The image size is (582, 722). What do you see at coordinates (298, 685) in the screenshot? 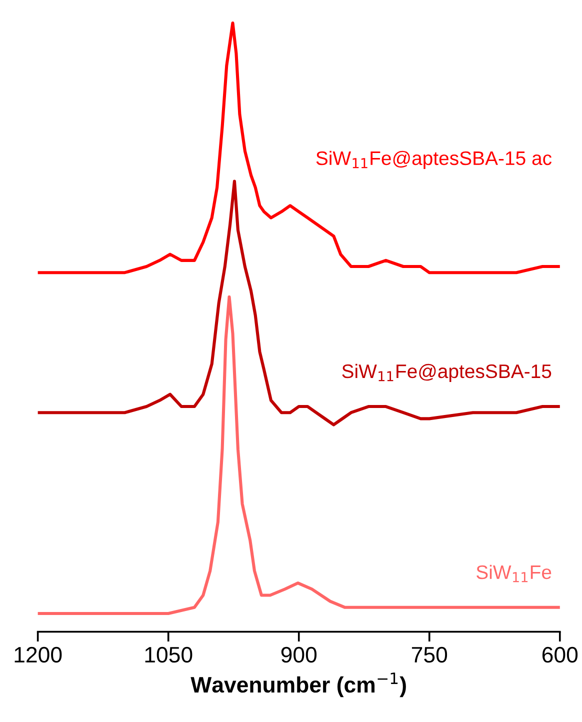
I see `x-axis-title: Wavenumber (cm$^{−1}$)` at bounding box center [298, 685].